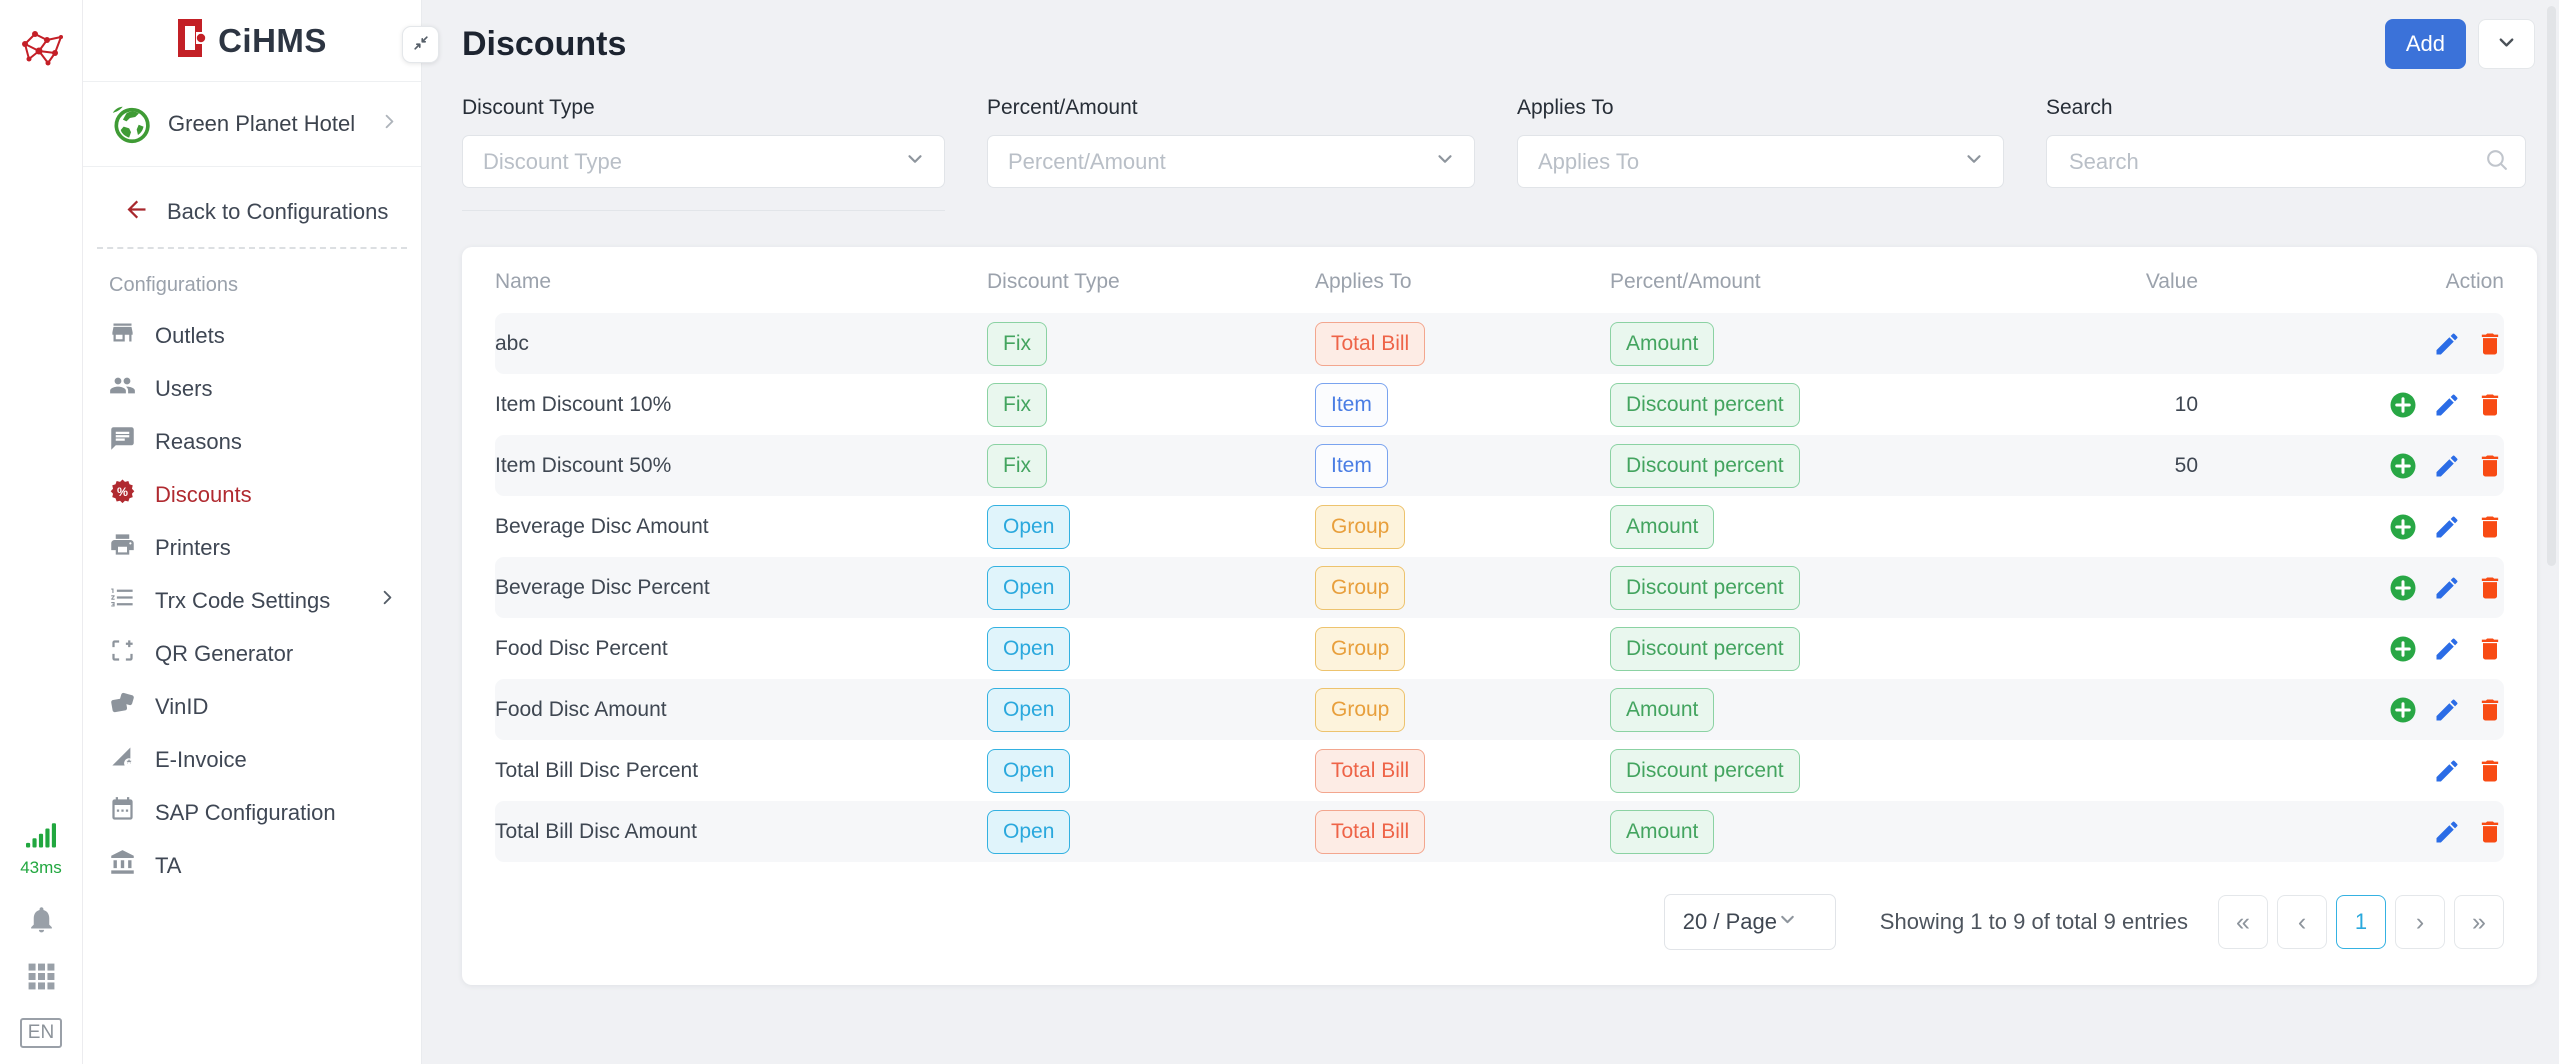 The height and width of the screenshot is (1064, 2559). Describe the element at coordinates (41, 976) in the screenshot. I see `apps-grid-icon` at that location.